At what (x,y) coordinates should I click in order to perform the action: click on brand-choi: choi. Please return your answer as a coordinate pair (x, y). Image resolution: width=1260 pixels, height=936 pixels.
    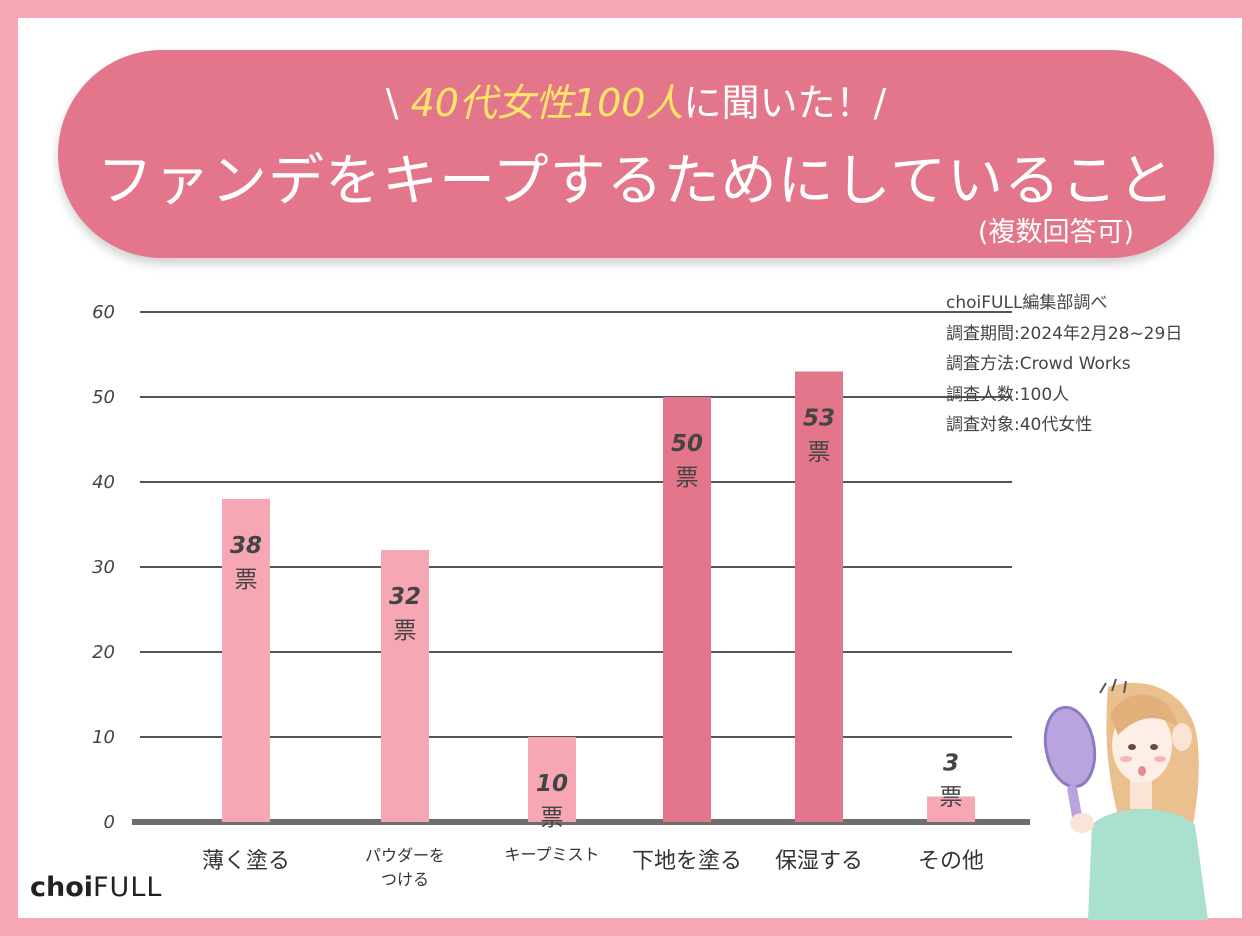
    Looking at the image, I should click on (62, 887).